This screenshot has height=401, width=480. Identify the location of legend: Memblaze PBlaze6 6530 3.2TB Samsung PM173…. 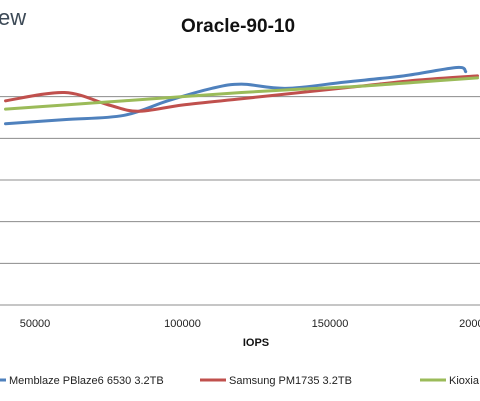
(240, 381).